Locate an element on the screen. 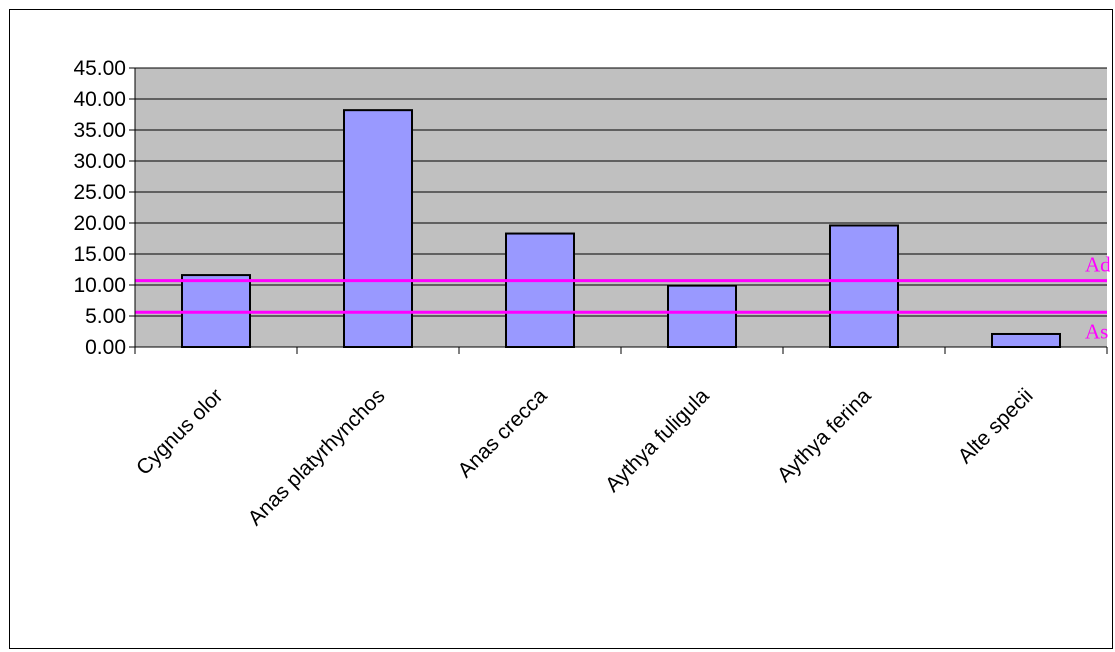  y-tick-label: 15.00 is located at coordinates (99, 254).